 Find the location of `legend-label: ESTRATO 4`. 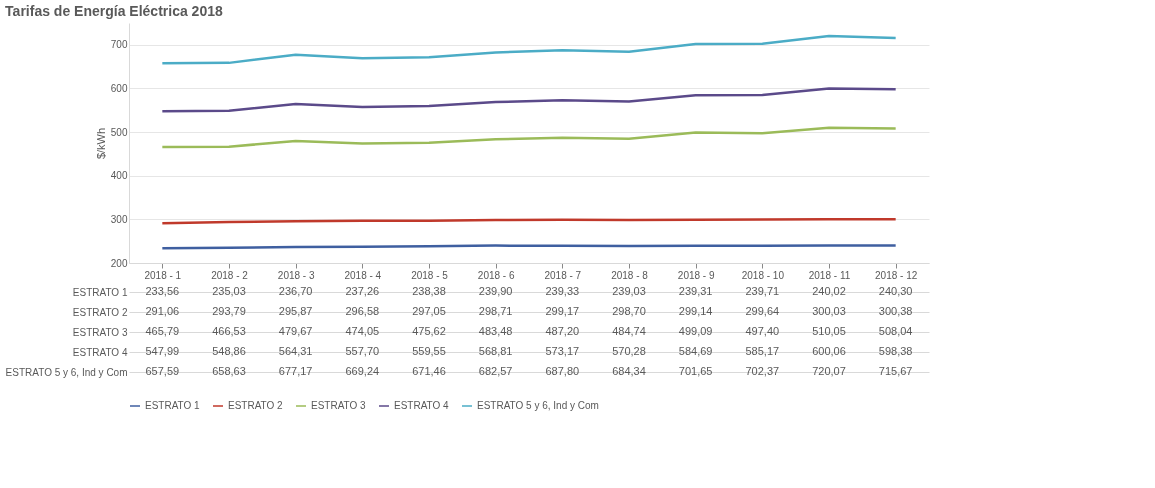

legend-label: ESTRATO 4 is located at coordinates (422, 405).